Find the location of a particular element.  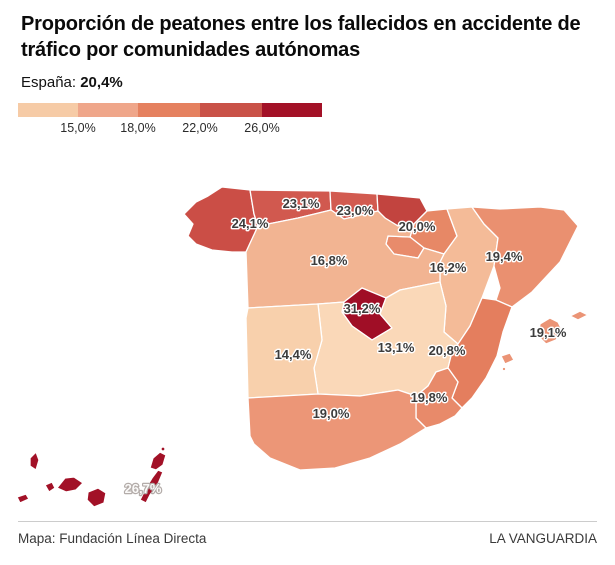

region-andalucia is located at coordinates (337, 430).